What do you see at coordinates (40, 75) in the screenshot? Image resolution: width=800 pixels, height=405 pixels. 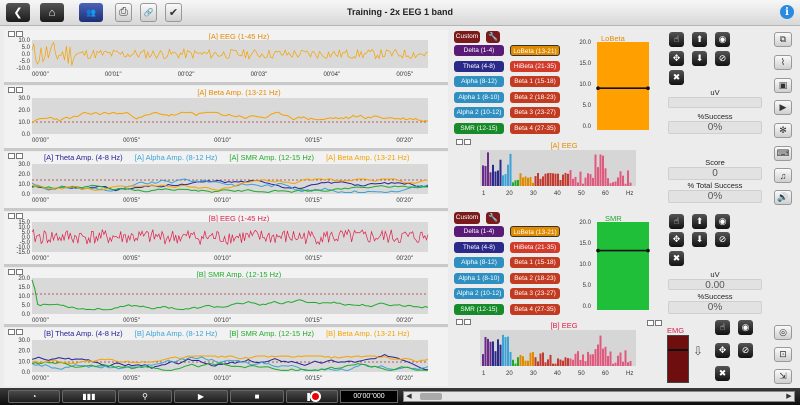 I see `x-tick-label: 00'00''` at bounding box center [40, 75].